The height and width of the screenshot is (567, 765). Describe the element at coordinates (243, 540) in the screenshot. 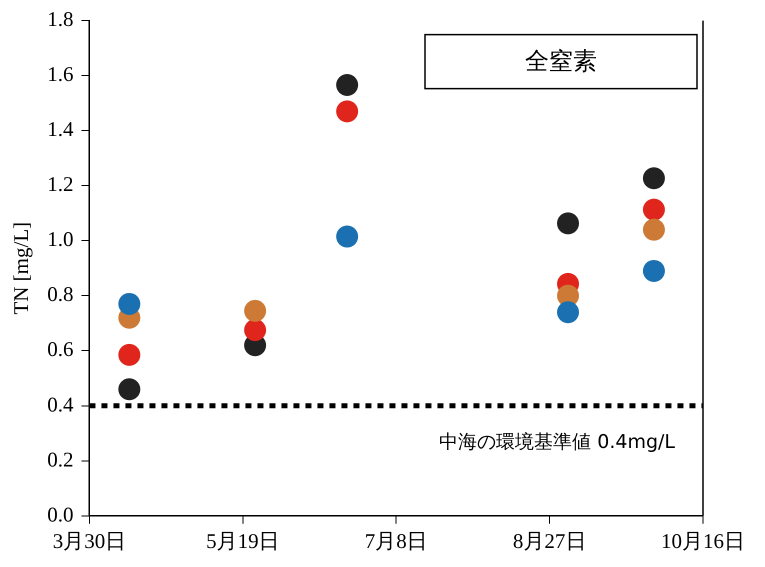

I see `x-tick-label: 5月19日` at that location.